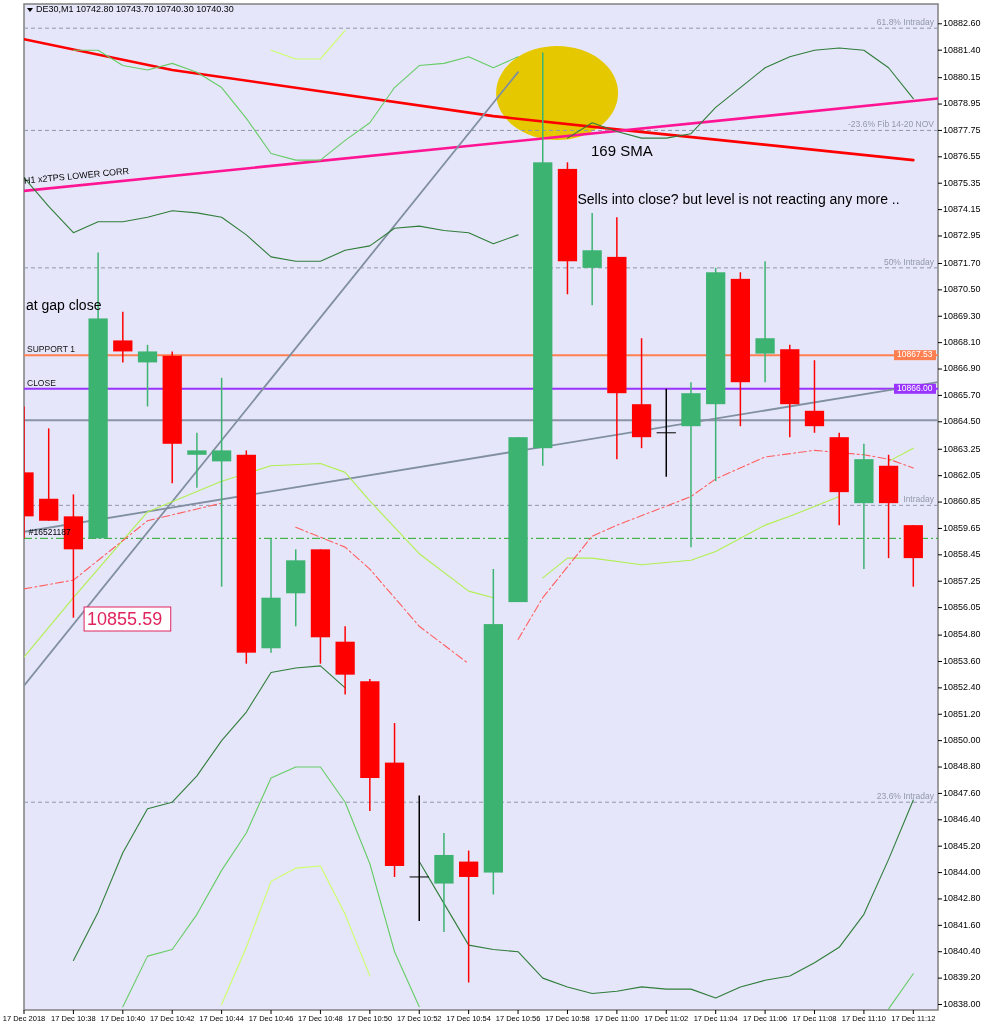 This screenshot has width=987, height=1024. What do you see at coordinates (905, 796) in the screenshot?
I see `ref-line-label: 23.6% Intraday` at bounding box center [905, 796].